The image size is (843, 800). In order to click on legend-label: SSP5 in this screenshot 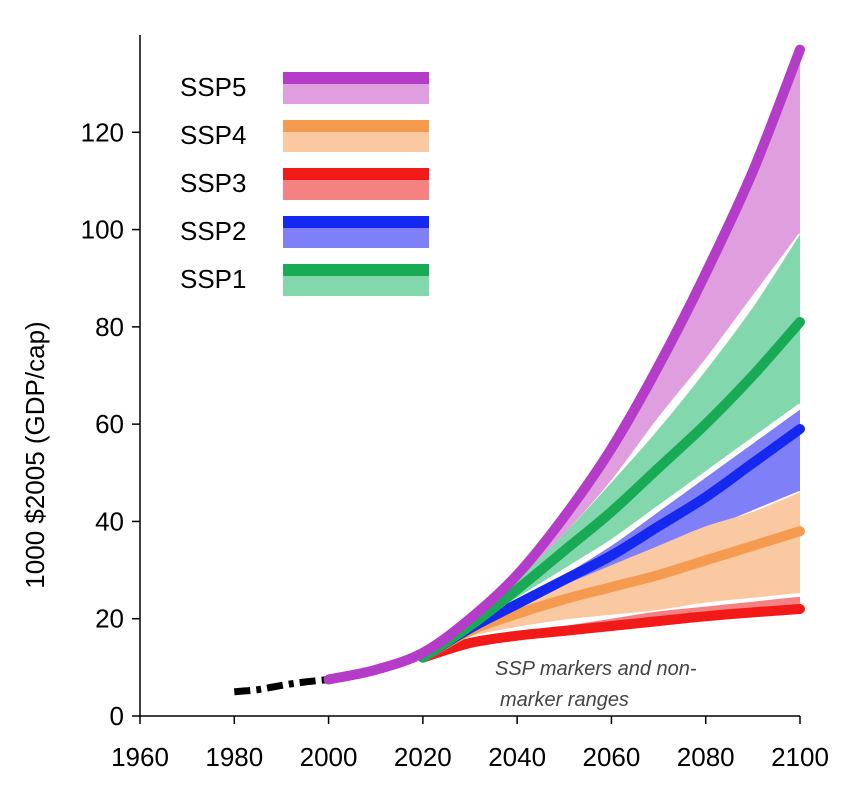, I will do `click(213, 87)`.